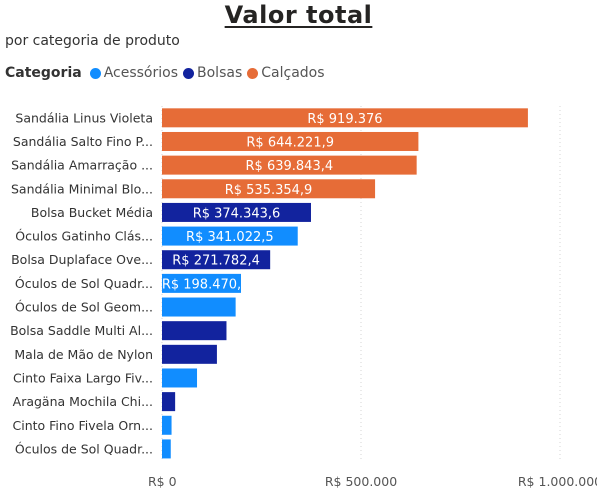 This screenshot has width=597, height=502. Describe the element at coordinates (92, 41) in the screenshot. I see `chart-subtitle: por categoria de produto` at that location.